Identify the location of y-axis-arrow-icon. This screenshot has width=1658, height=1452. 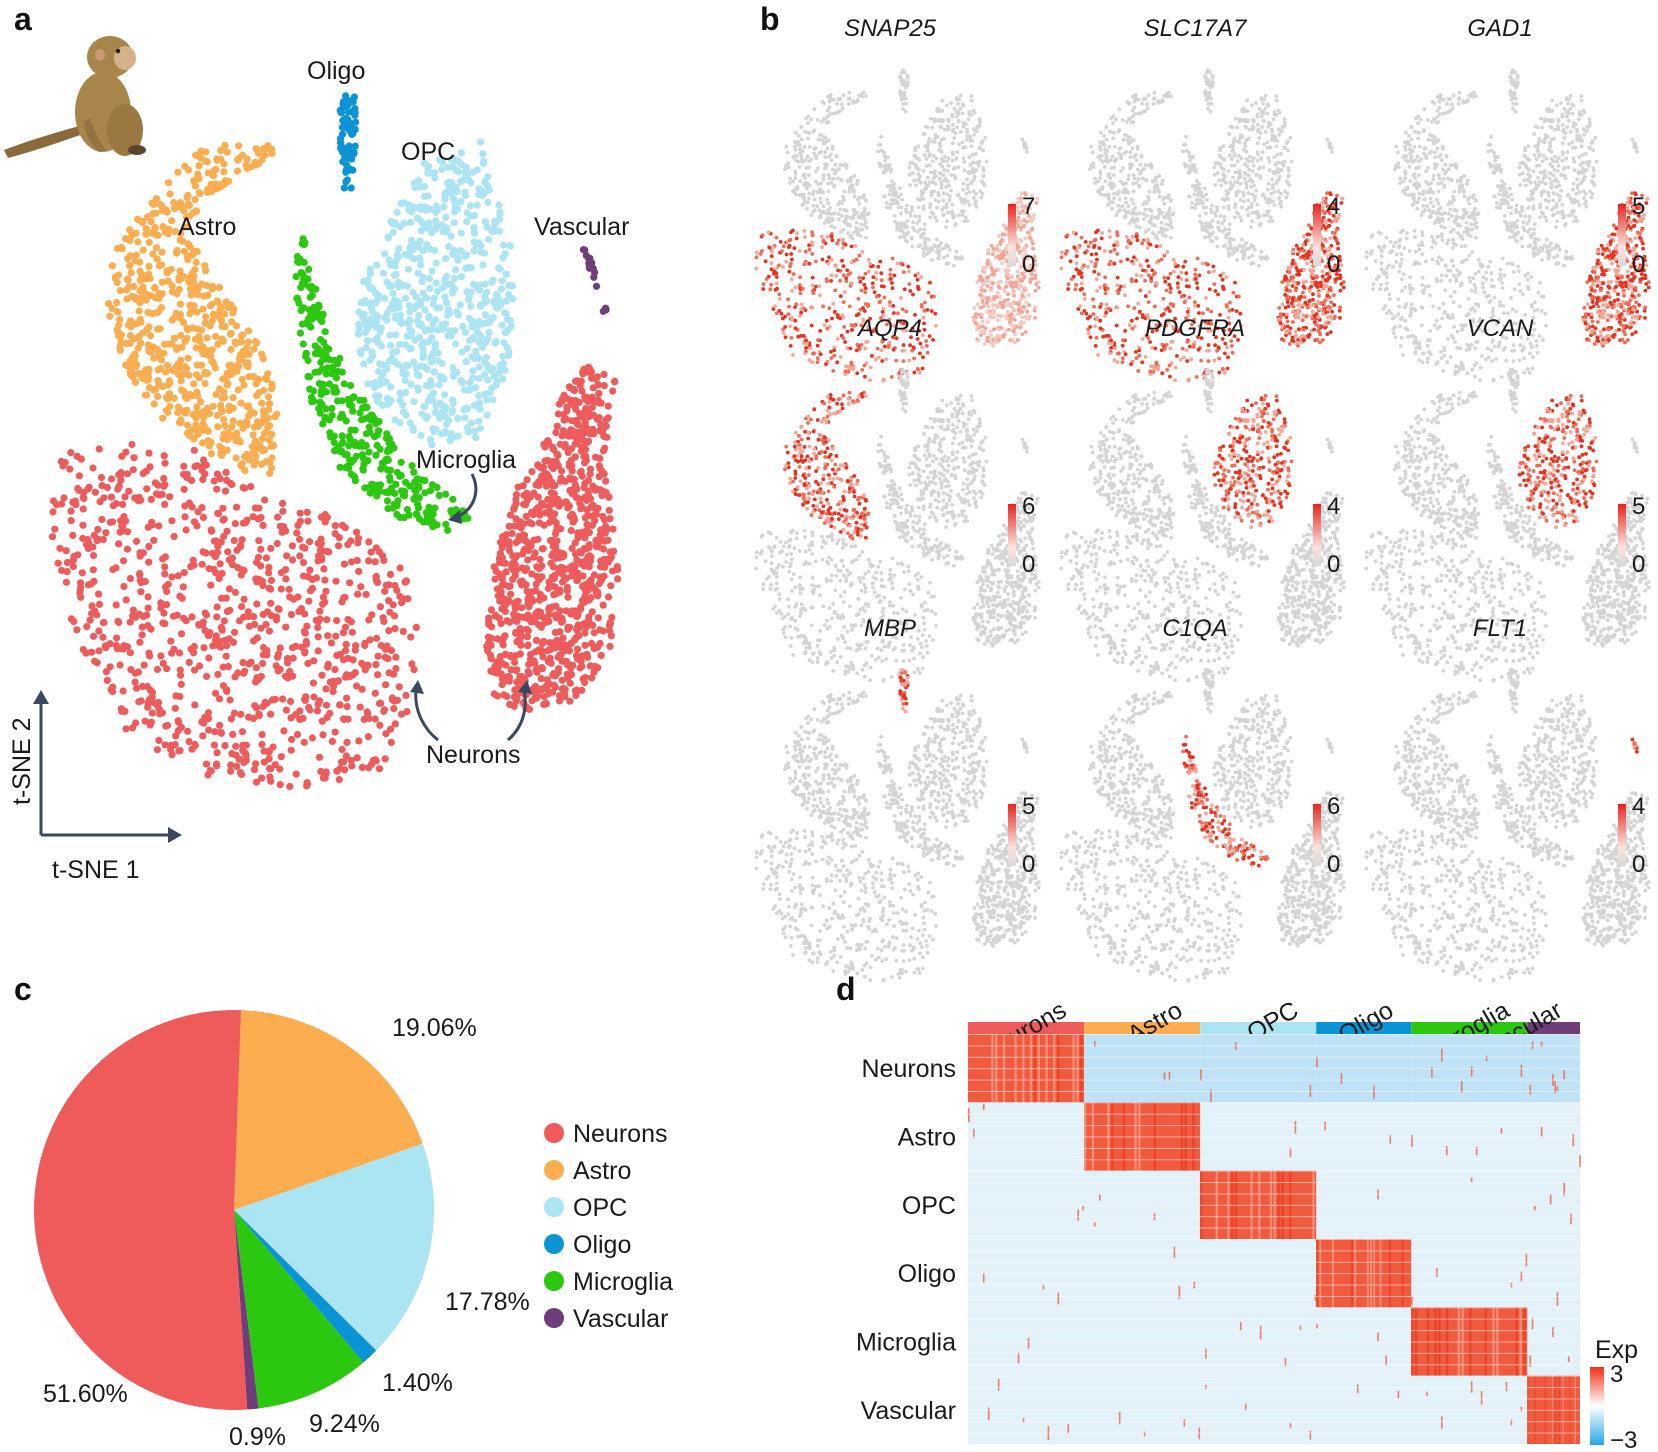
(41, 697).